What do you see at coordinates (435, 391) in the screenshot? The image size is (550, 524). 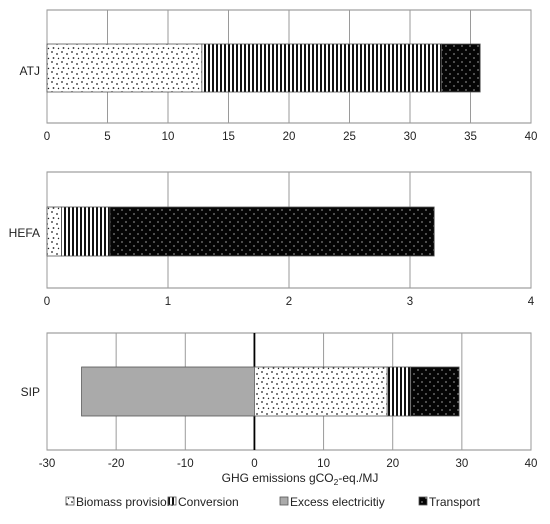 I see `bar-sip-transport` at bounding box center [435, 391].